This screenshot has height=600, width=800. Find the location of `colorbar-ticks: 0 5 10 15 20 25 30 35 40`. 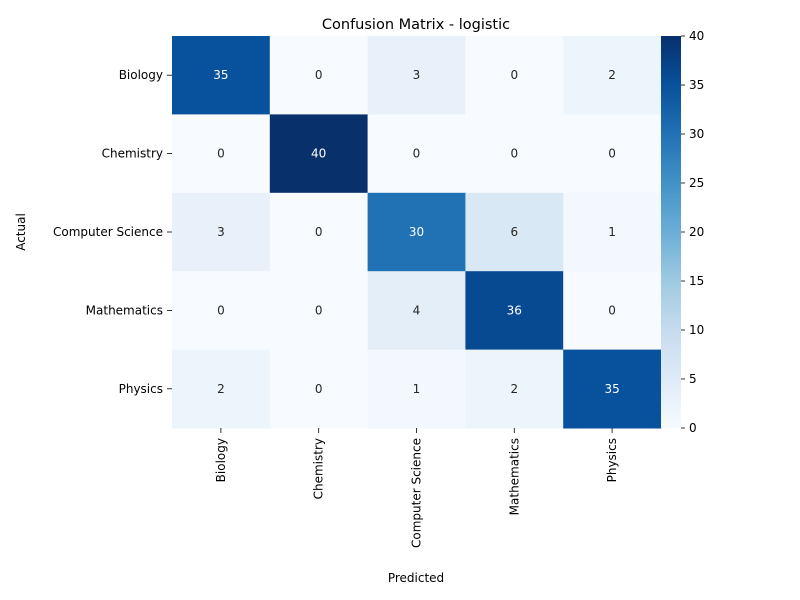

colorbar-ticks: 0 5 10 15 20 25 30 35 40 is located at coordinates (692, 232).